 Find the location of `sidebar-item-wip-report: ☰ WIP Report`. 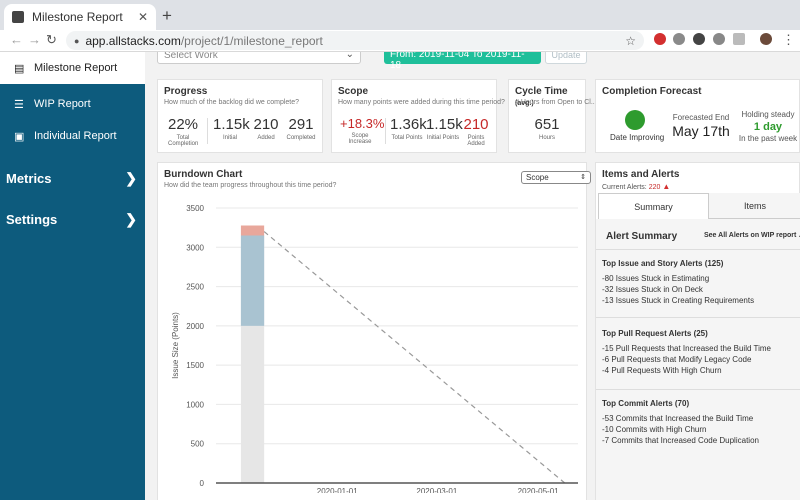

sidebar-item-wip-report: ☰ WIP Report is located at coordinates (72, 104).